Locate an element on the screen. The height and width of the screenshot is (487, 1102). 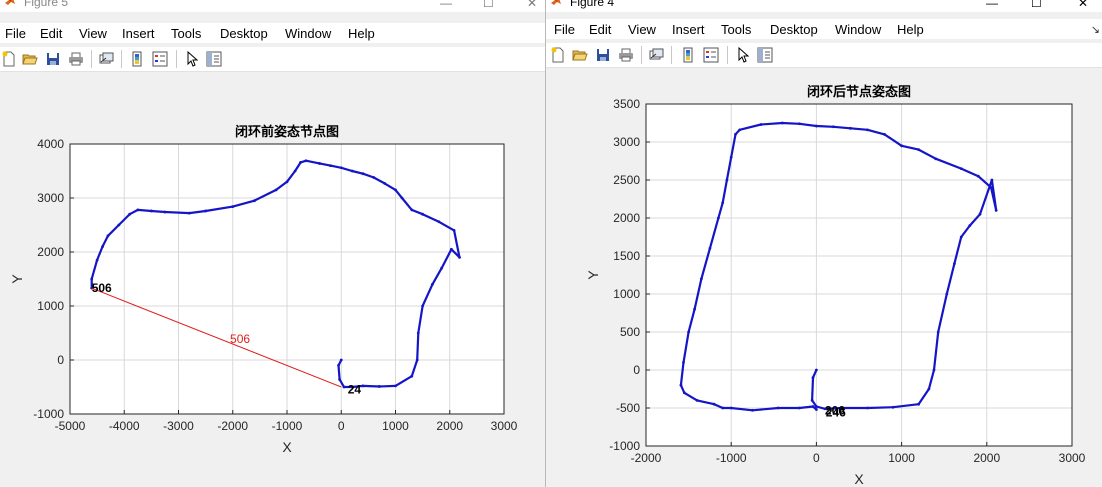
y-tick-label: 500 is located at coordinates (630, 332).